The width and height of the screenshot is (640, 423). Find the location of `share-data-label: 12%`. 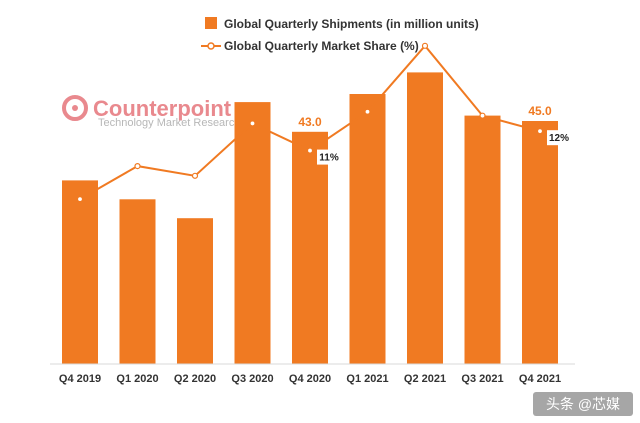

share-data-label: 12% is located at coordinates (559, 138).